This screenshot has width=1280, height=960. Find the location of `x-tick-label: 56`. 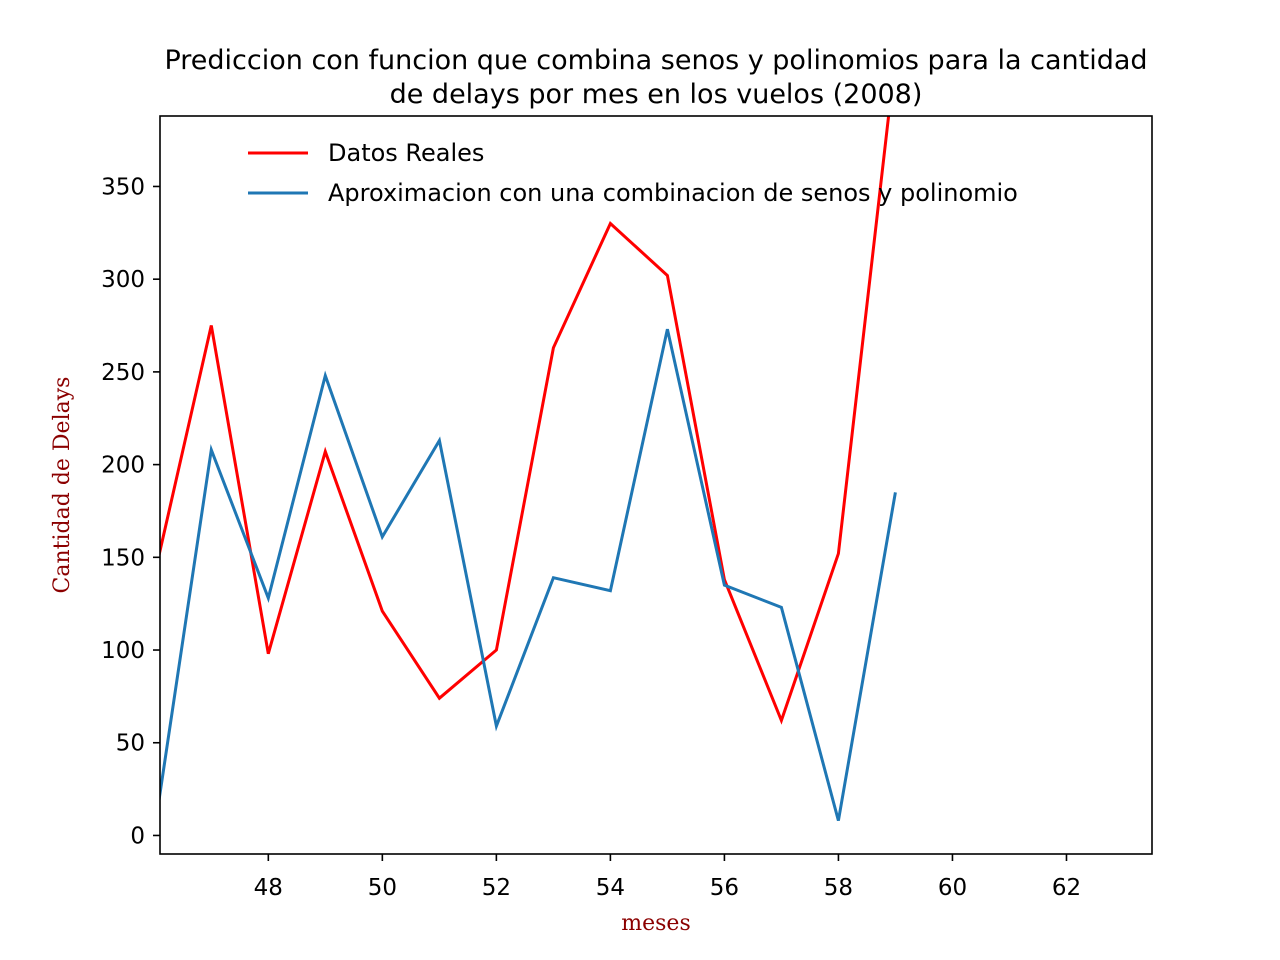

x-tick-label: 56 is located at coordinates (724, 888).